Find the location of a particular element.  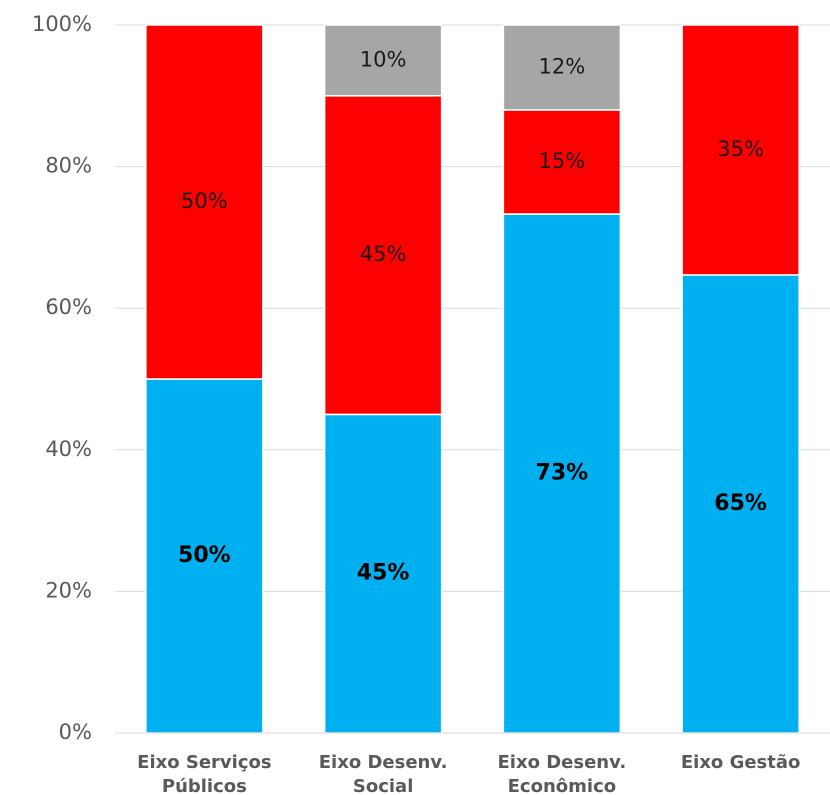

y-tick-label: 20% is located at coordinates (68, 590).